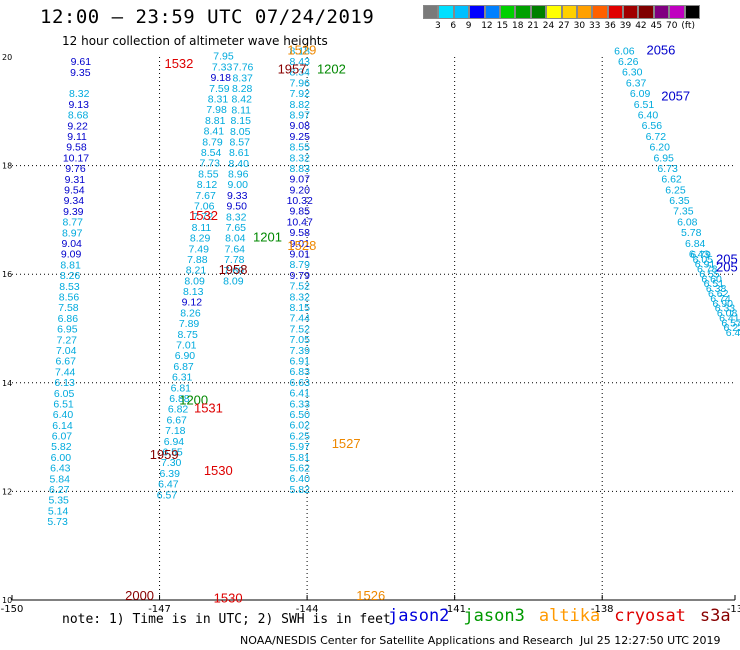  I want to click on wave-height-value: 8.32, so click(300, 158).